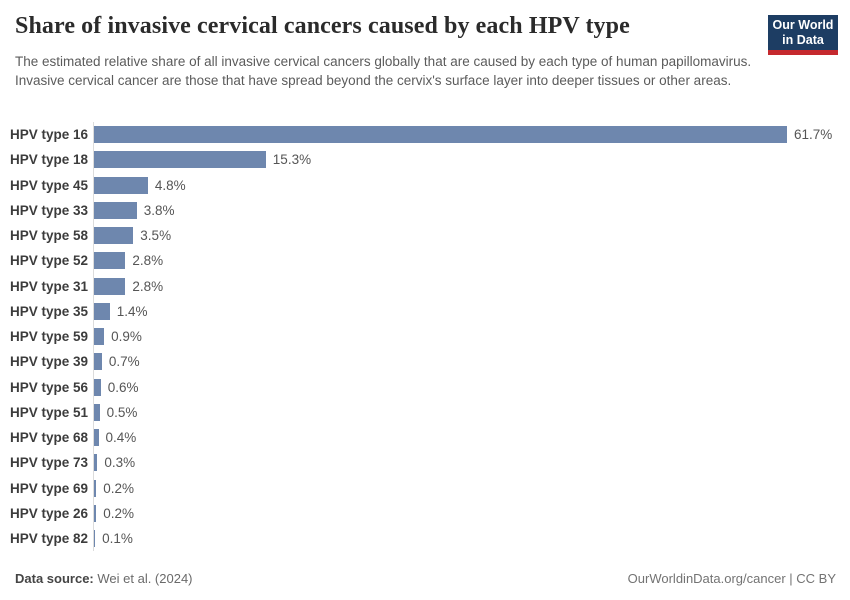 The width and height of the screenshot is (850, 600). I want to click on bar-area: 15.3%, so click(464, 160).